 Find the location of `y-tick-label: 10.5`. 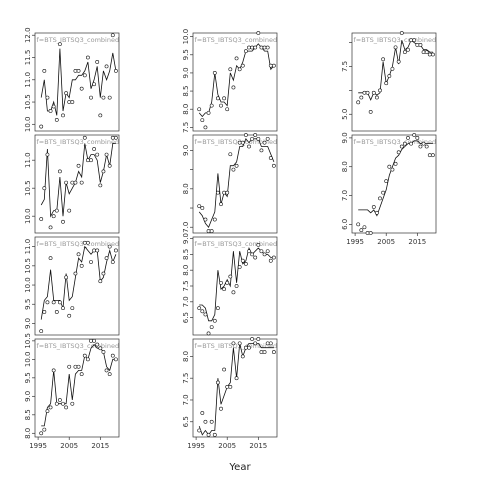

y-tick-label: 10.5 is located at coordinates (28, 266).